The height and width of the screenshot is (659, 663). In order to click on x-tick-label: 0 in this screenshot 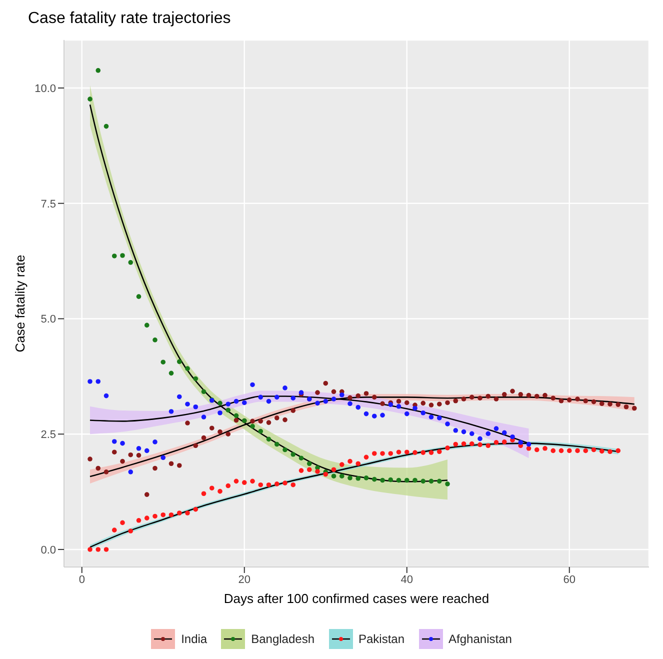, I will do `click(81, 580)`.